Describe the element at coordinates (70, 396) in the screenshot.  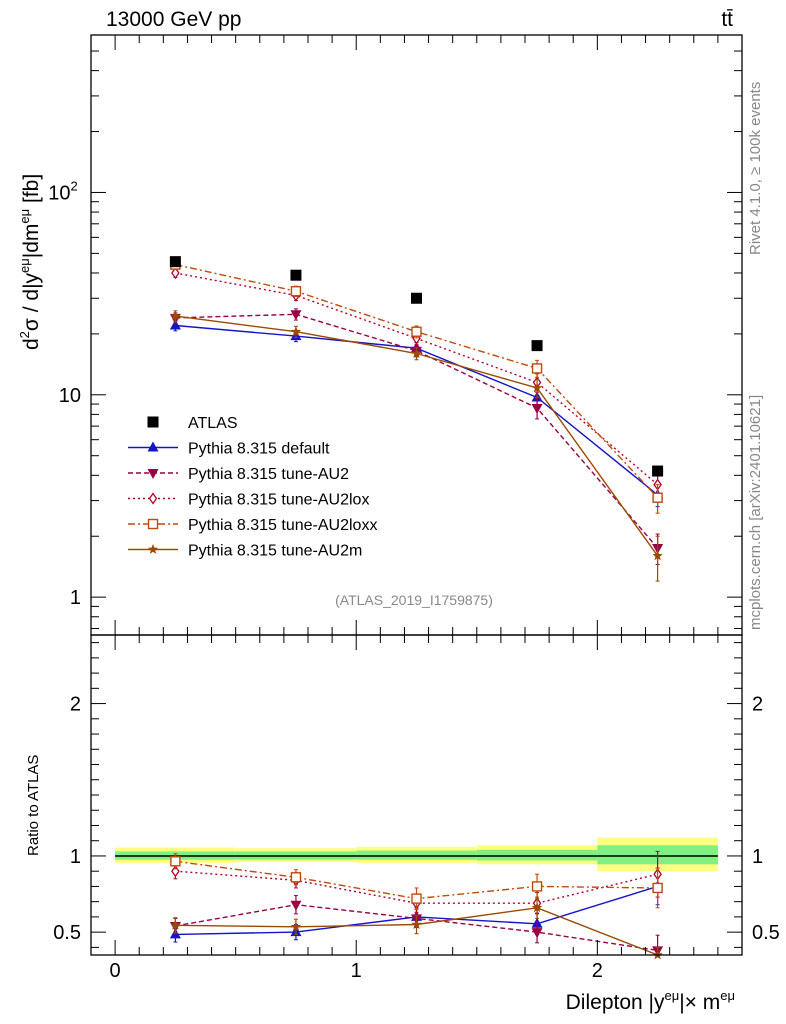
I see `main-ytick-label: 10` at that location.